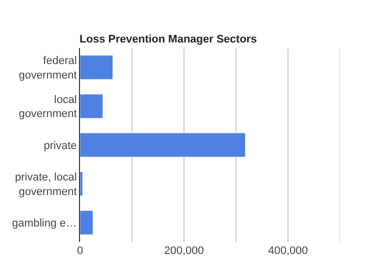 The image size is (370, 278). What do you see at coordinates (184, 251) in the screenshot?
I see `x-tick-label: 200,000` at bounding box center [184, 251].